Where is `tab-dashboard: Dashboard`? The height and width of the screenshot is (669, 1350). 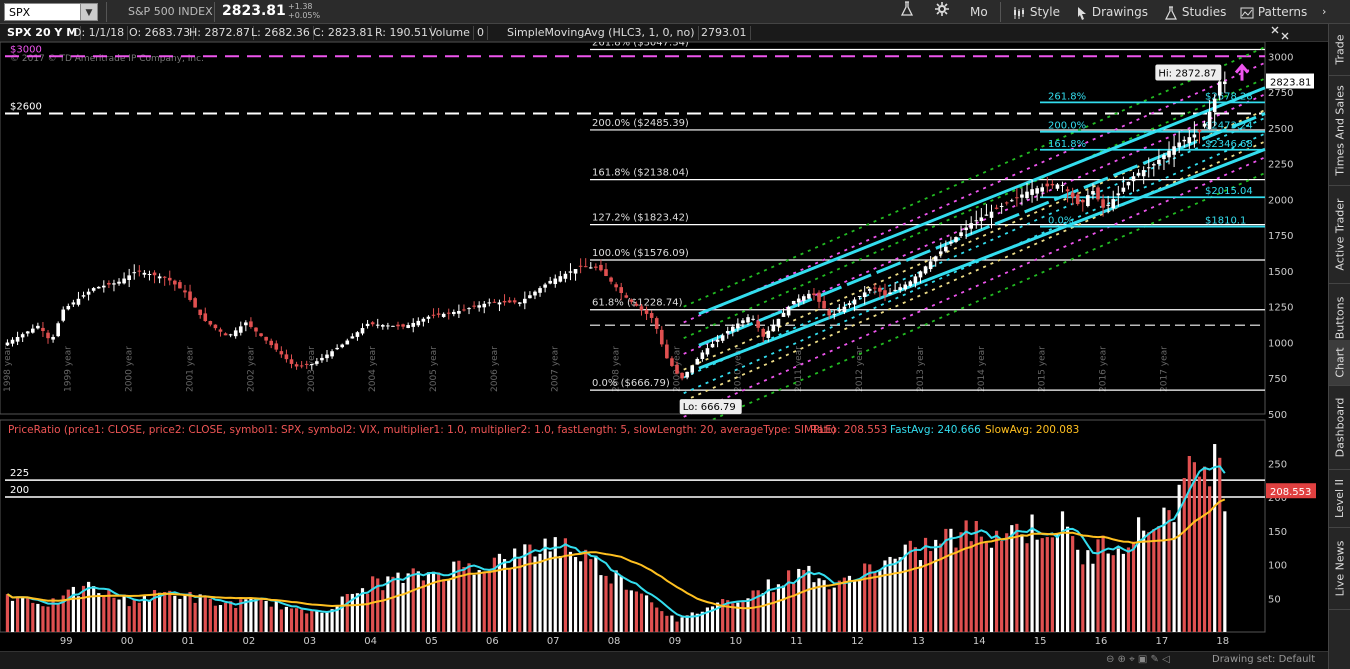 tab-dashboard: Dashboard is located at coordinates (1339, 428).